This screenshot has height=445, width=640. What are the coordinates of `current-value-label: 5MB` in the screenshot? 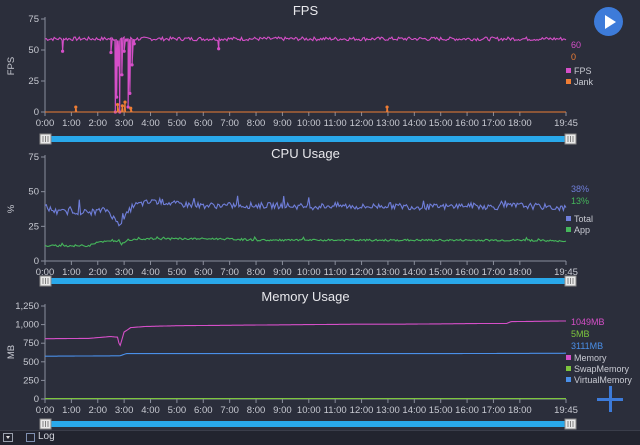 It's located at (580, 334).